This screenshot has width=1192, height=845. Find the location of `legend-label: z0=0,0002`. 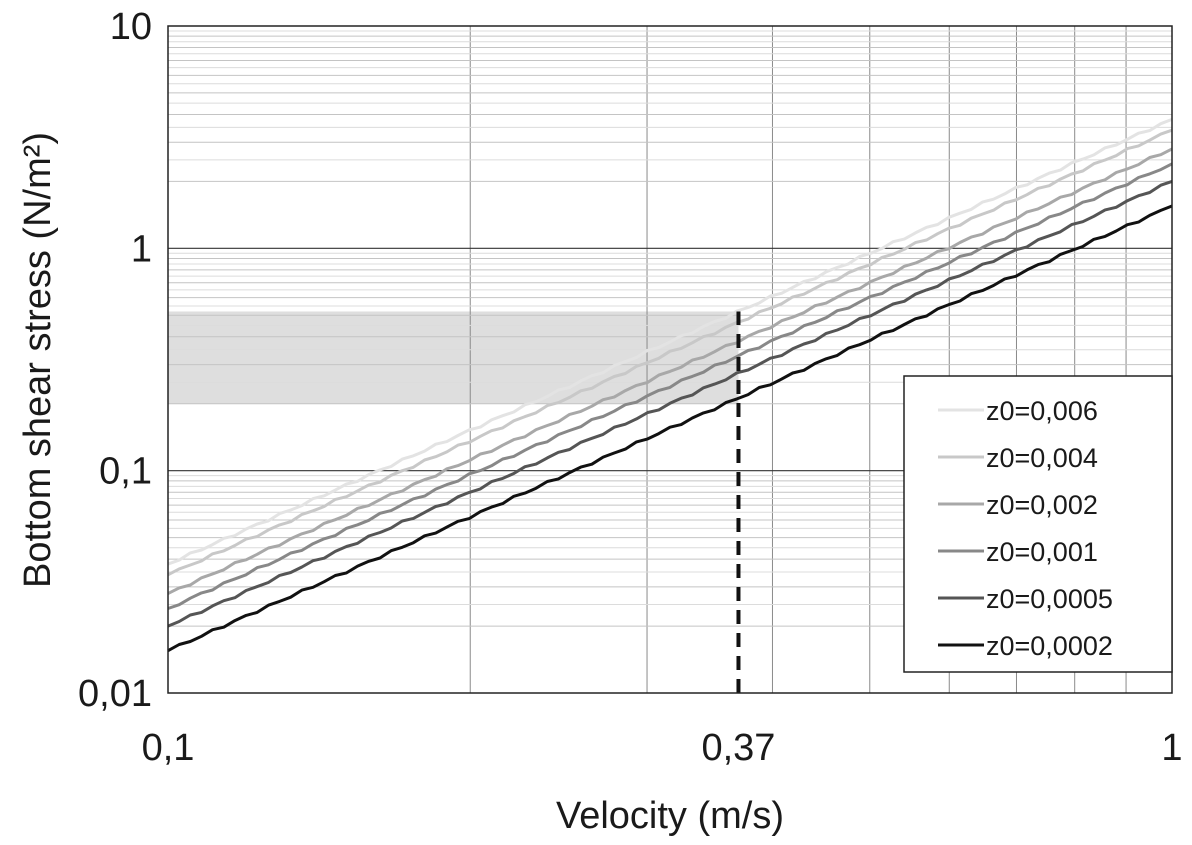

legend-label: z0=0,0002 is located at coordinates (1049, 646).